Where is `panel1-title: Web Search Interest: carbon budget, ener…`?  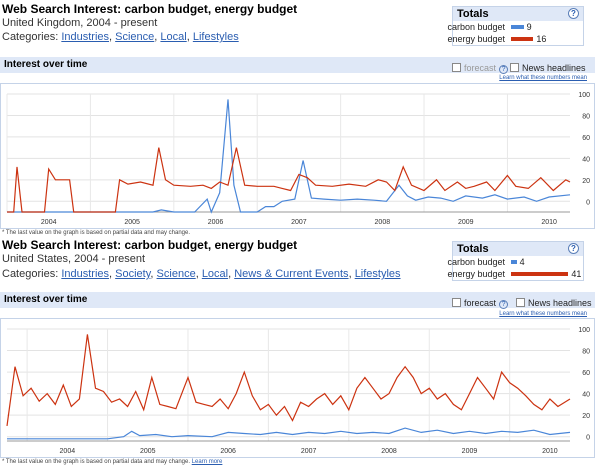 panel1-title: Web Search Interest: carbon budget, ener… is located at coordinates (150, 9).